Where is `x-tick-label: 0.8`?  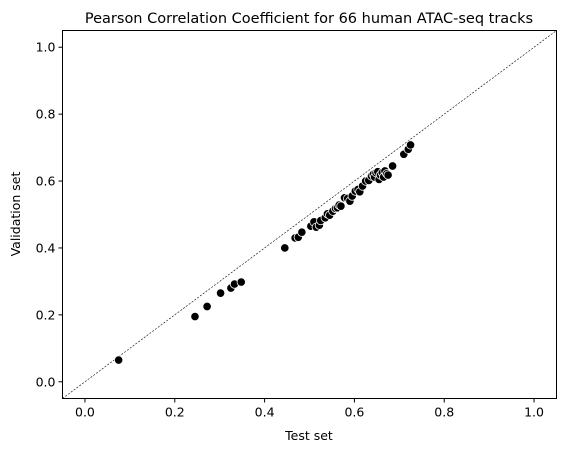 x-tick-label: 0.8 is located at coordinates (444, 412).